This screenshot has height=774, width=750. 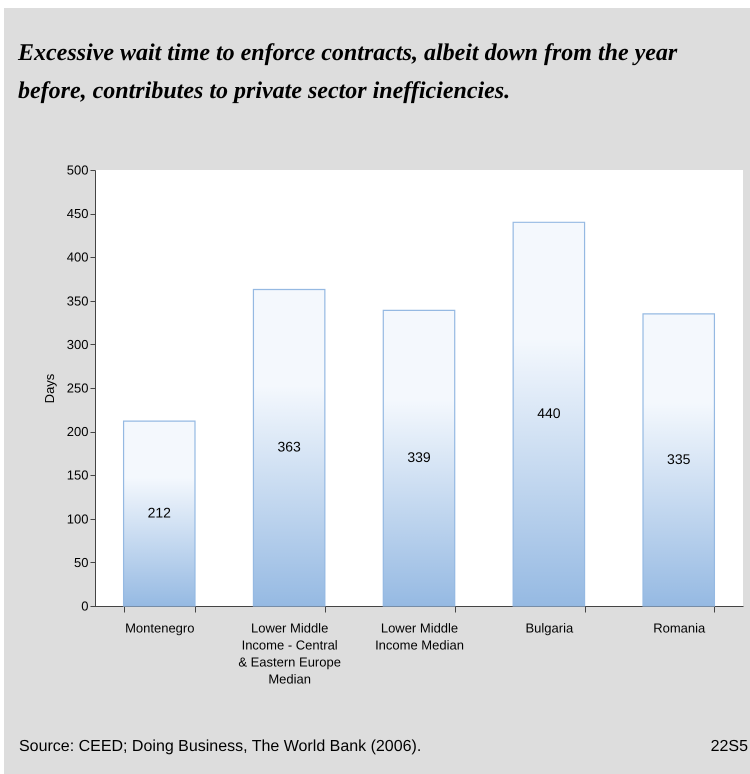 What do you see at coordinates (729, 747) in the screenshot?
I see `text: 22S5` at bounding box center [729, 747].